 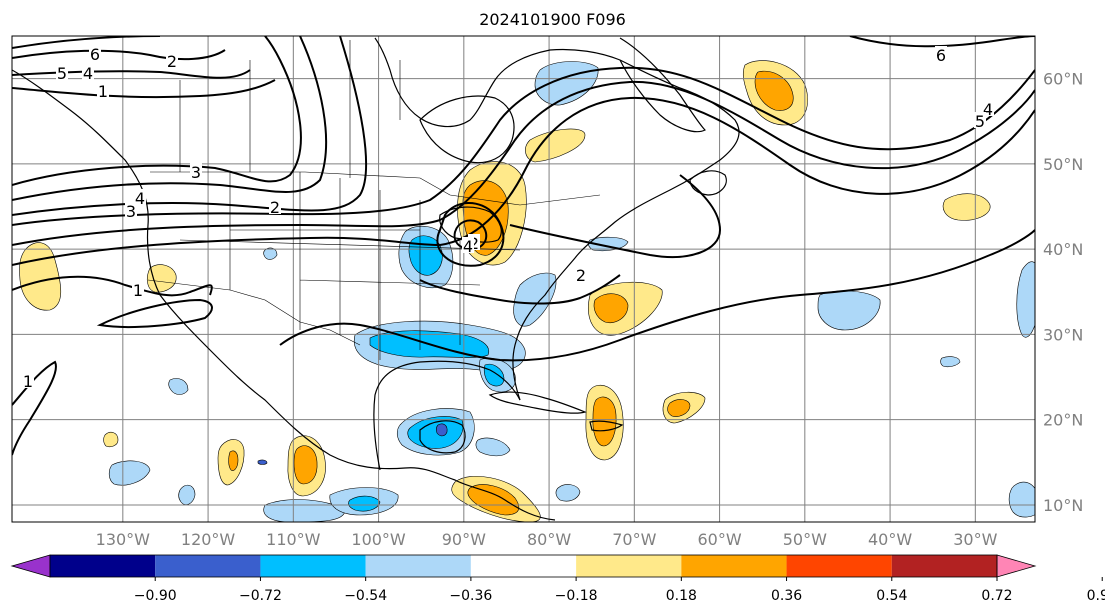 I want to click on longitude-label: 60°W, so click(x=719, y=539).